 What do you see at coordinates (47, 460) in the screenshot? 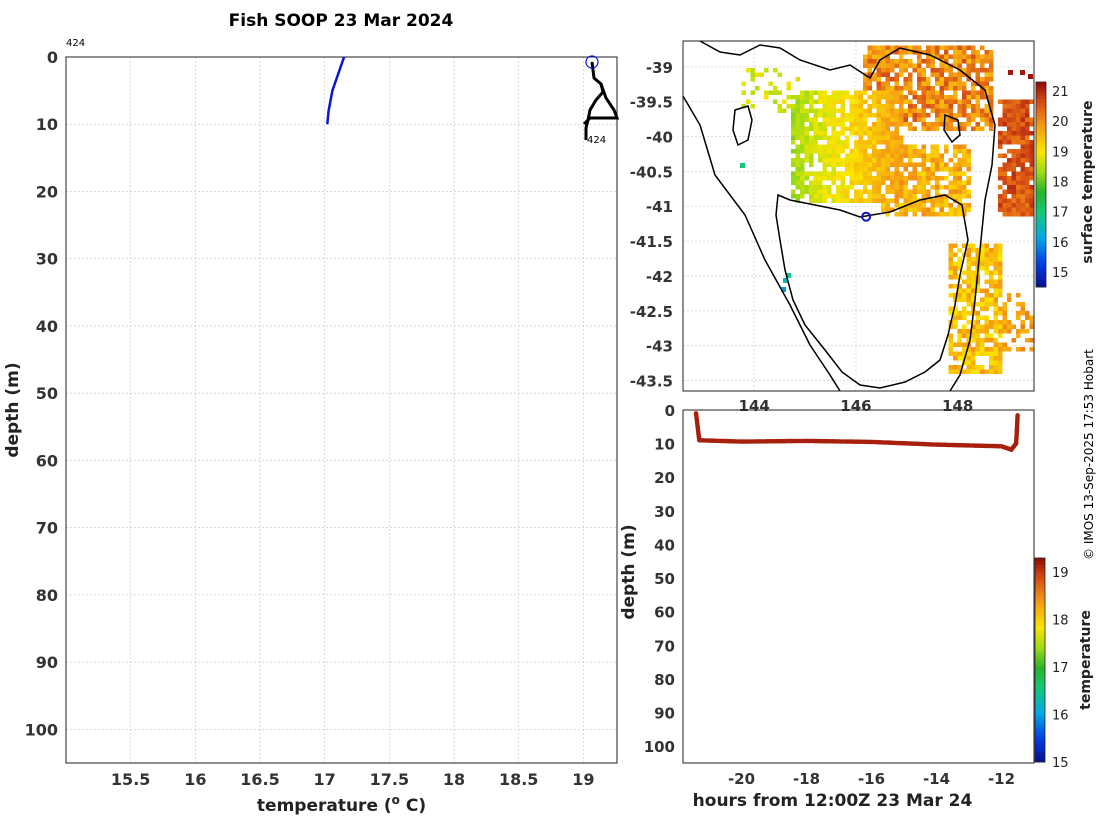
I see `y-tick-label: 60` at bounding box center [47, 460].